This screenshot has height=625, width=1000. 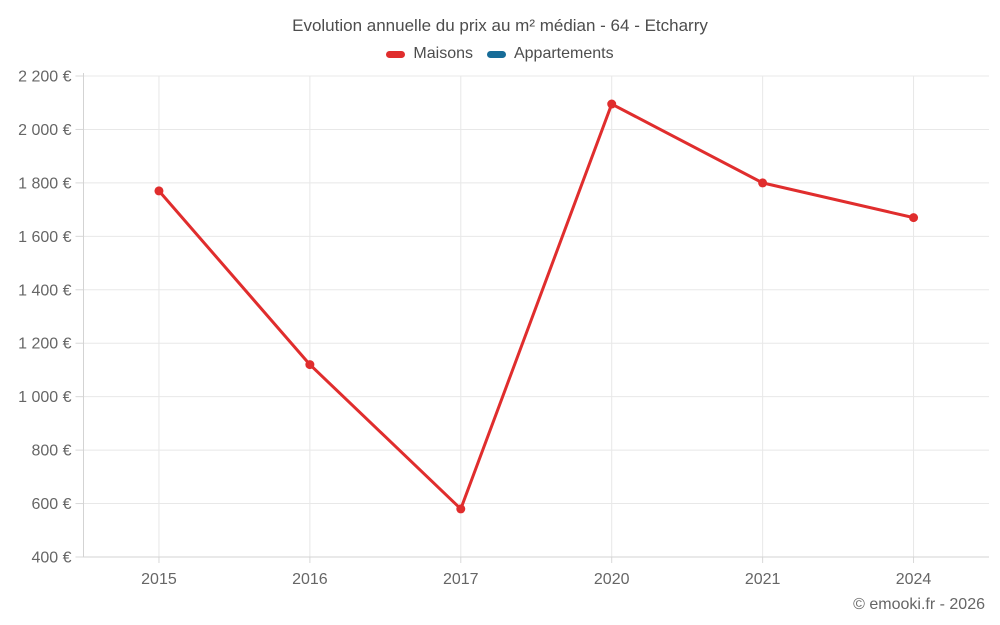 I want to click on y-axis-label: 400 €, so click(x=51, y=558).